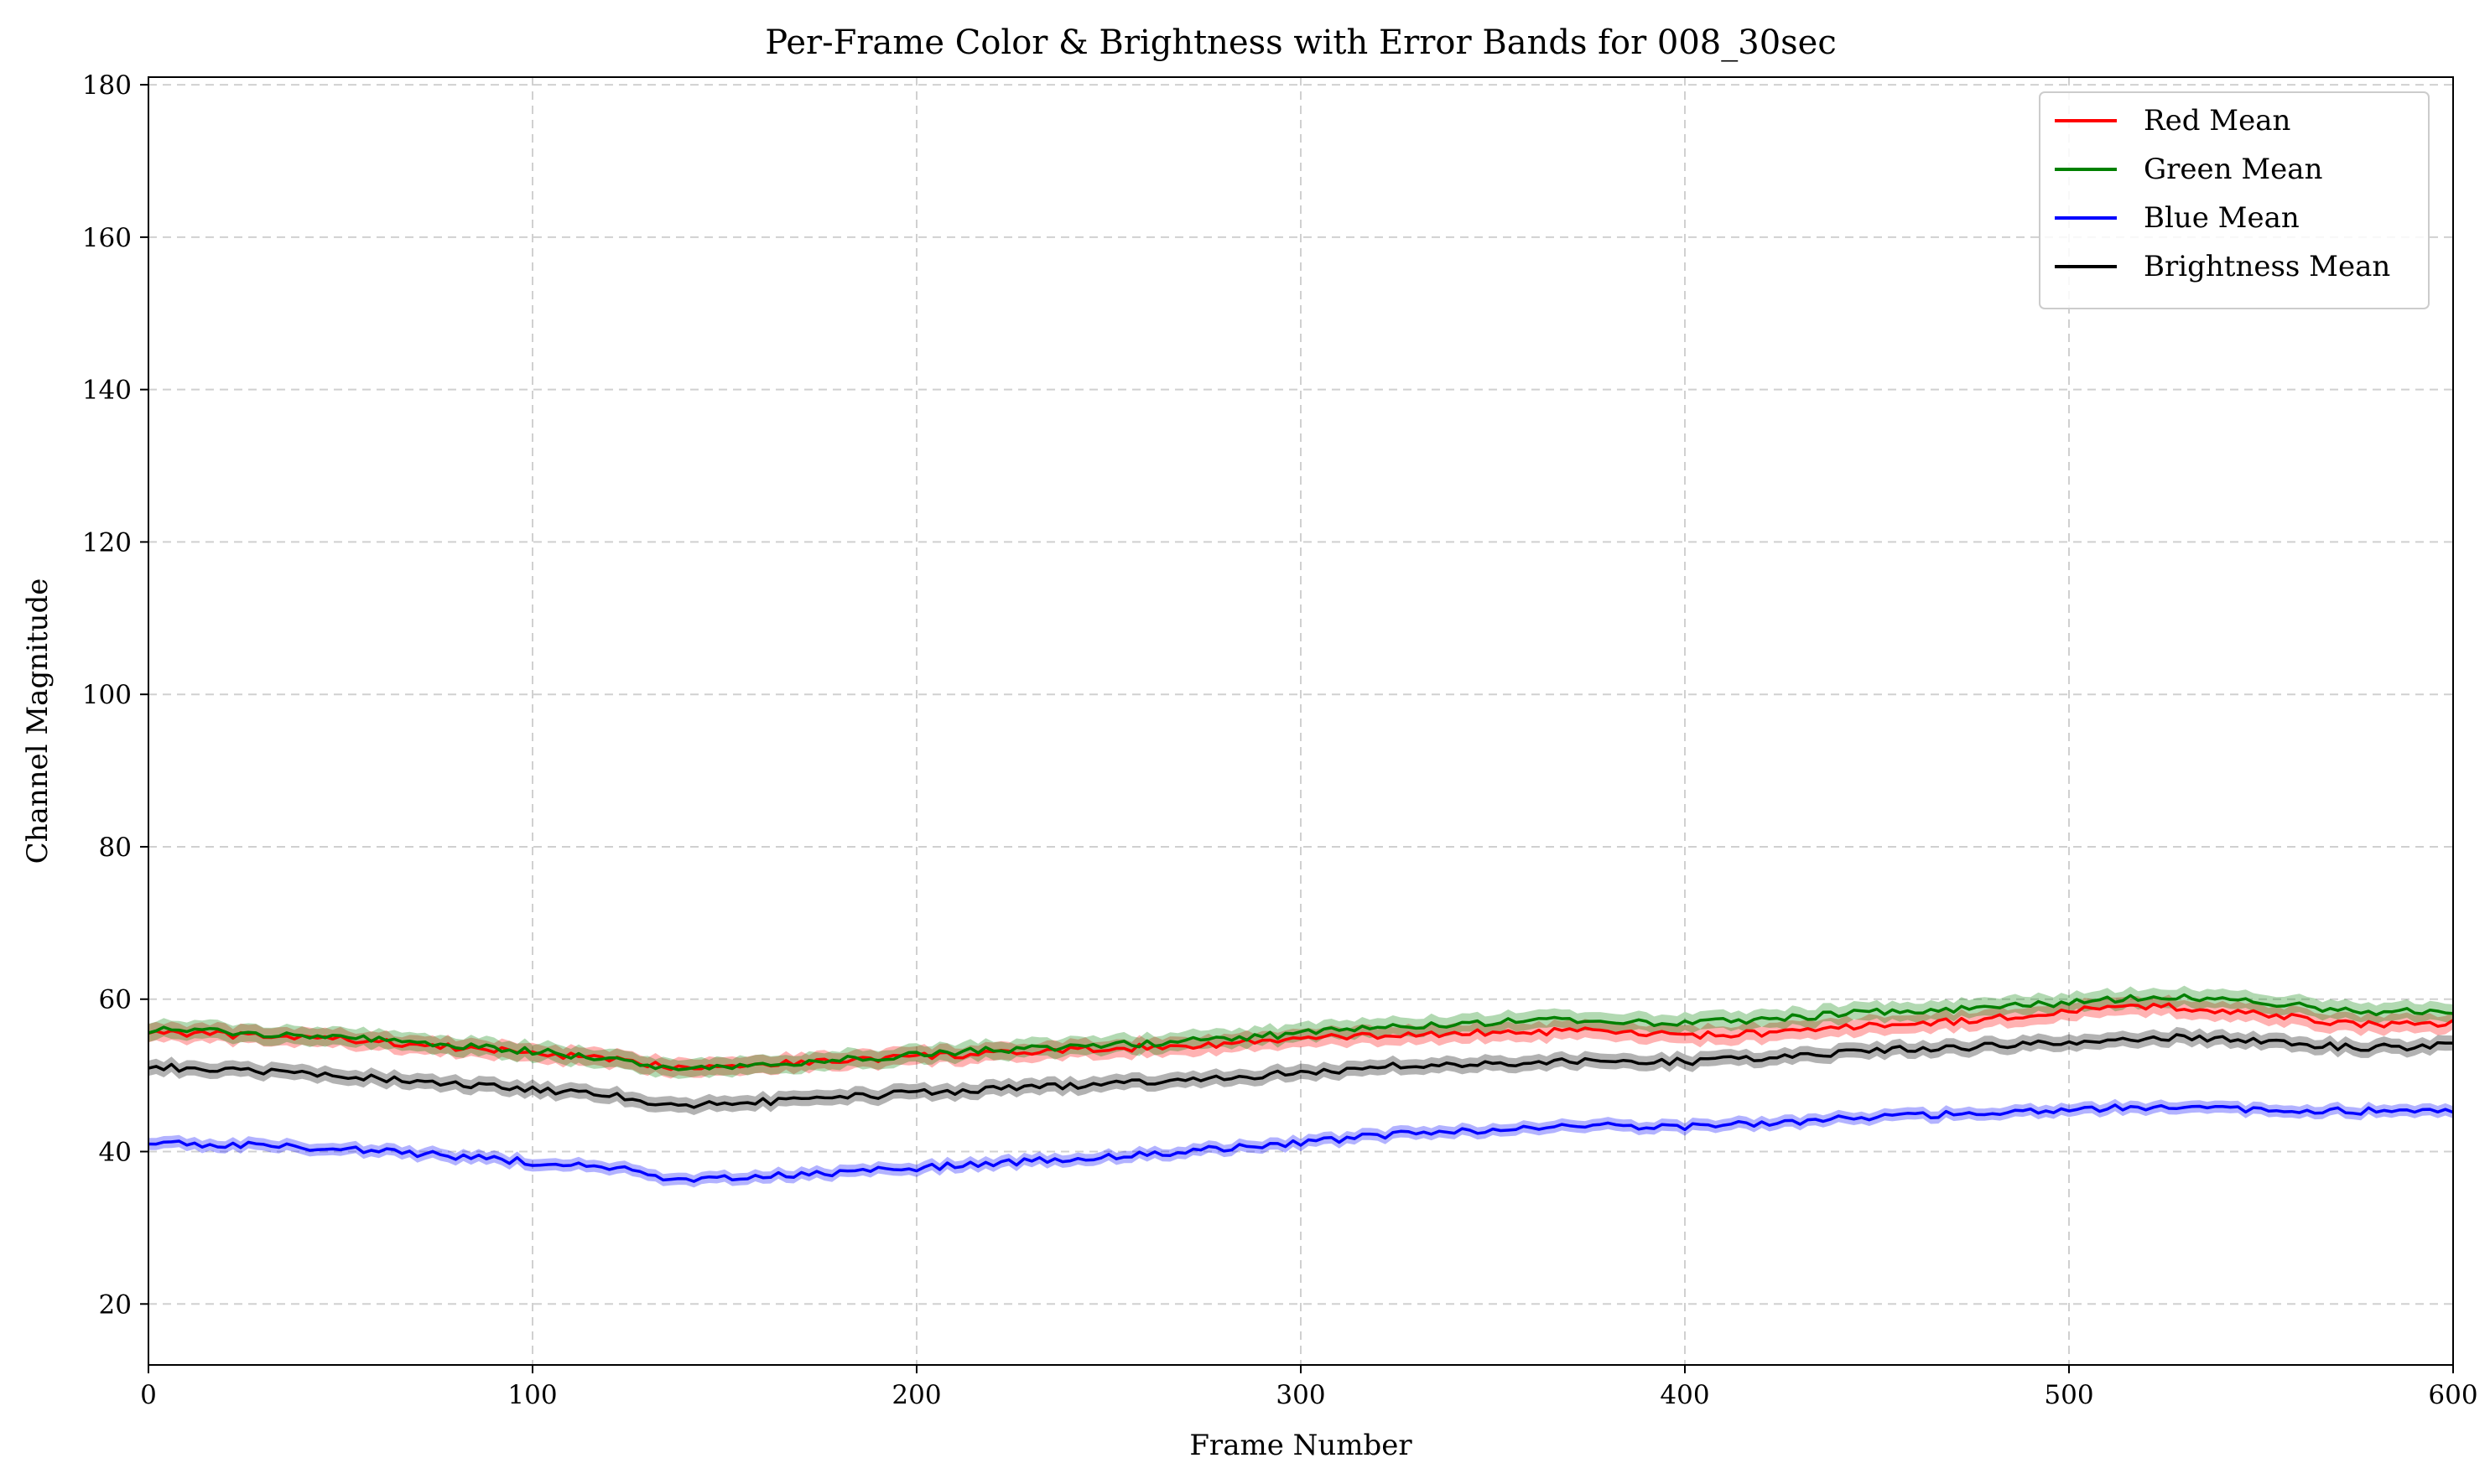 This screenshot has height=1484, width=2490. I want to click on x-tick-label: 0, so click(148, 1395).